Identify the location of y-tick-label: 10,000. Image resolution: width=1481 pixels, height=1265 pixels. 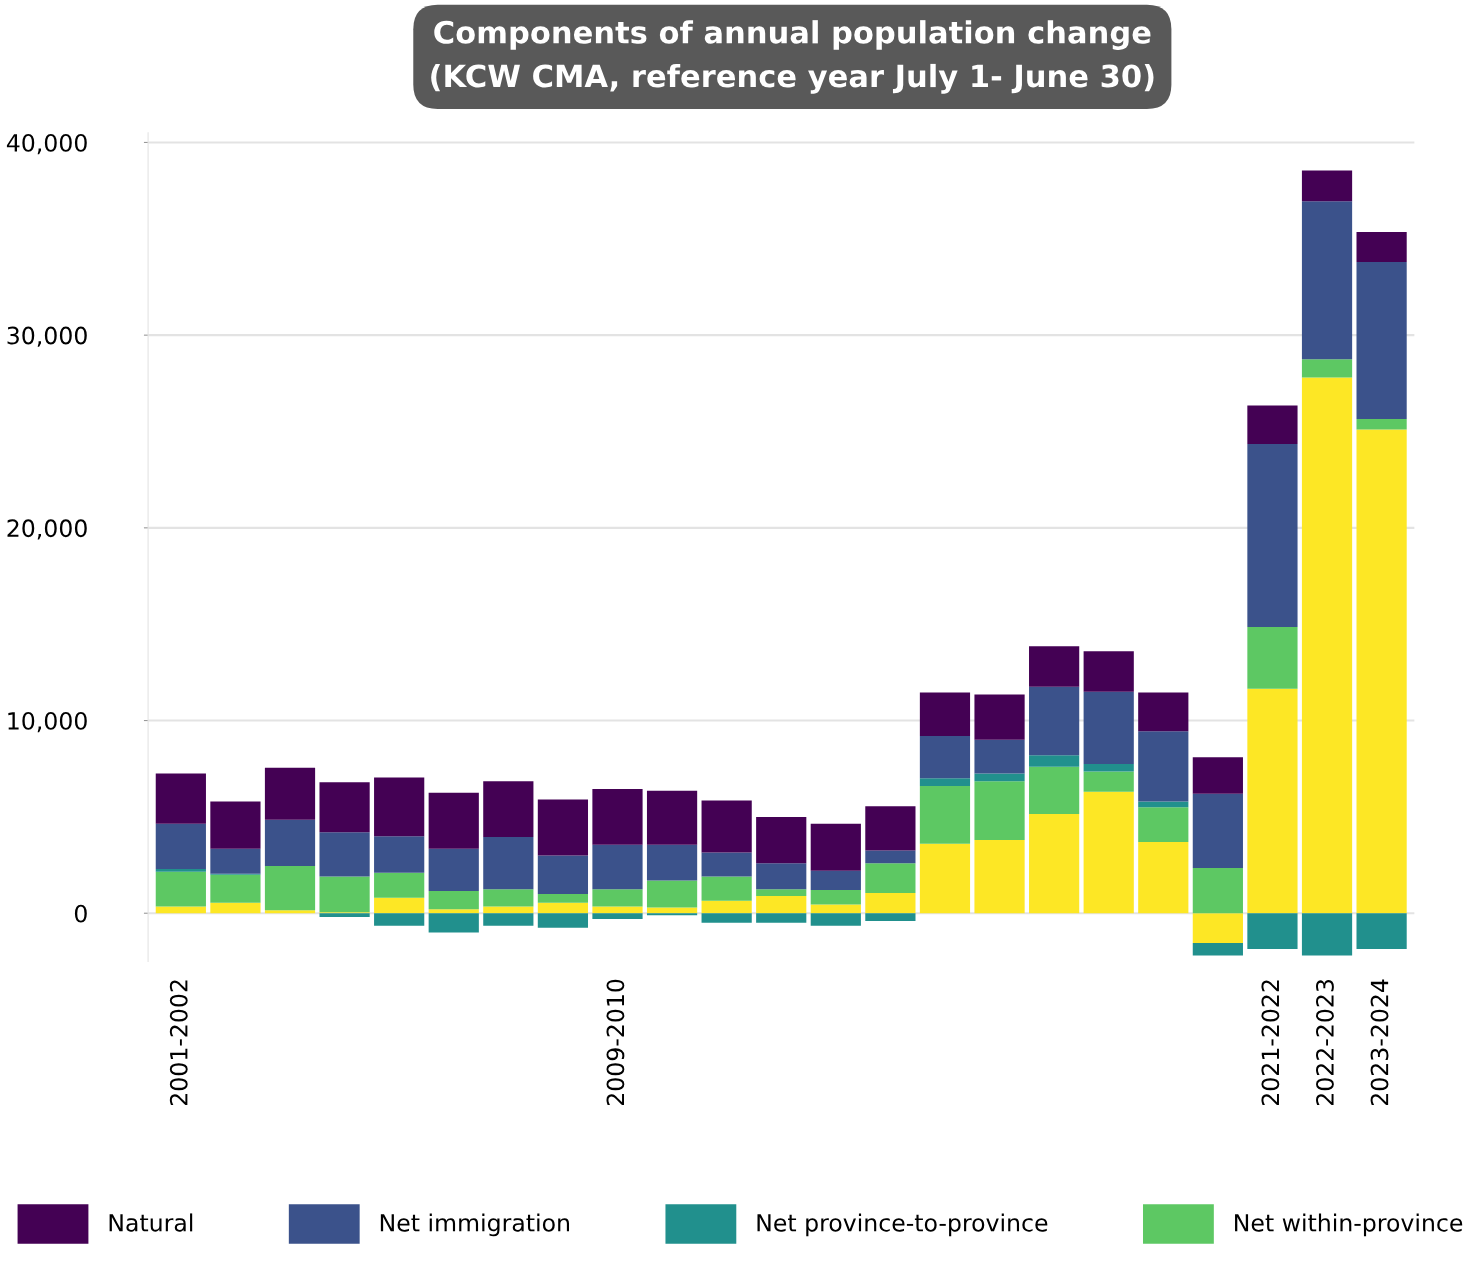
(47, 722).